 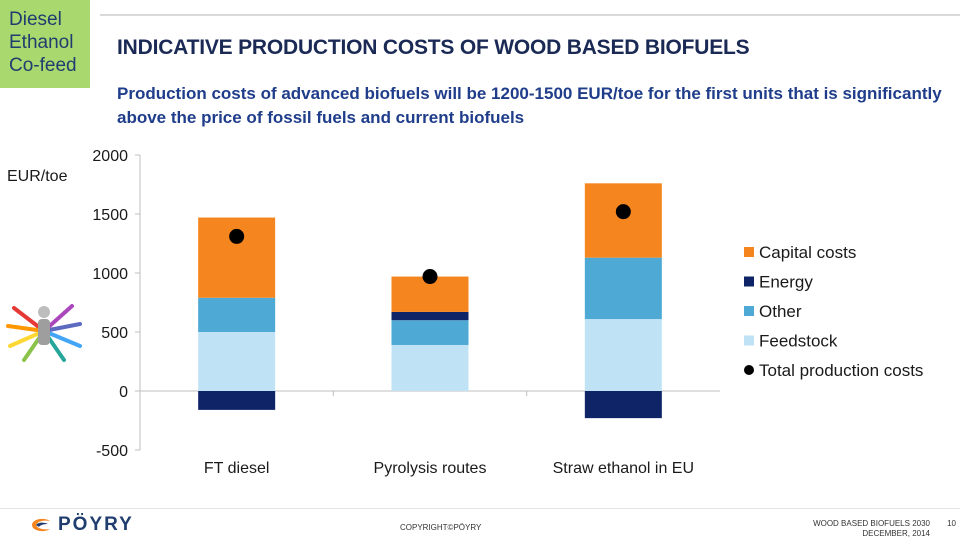 What do you see at coordinates (530, 15) in the screenshot?
I see `header-rule` at bounding box center [530, 15].